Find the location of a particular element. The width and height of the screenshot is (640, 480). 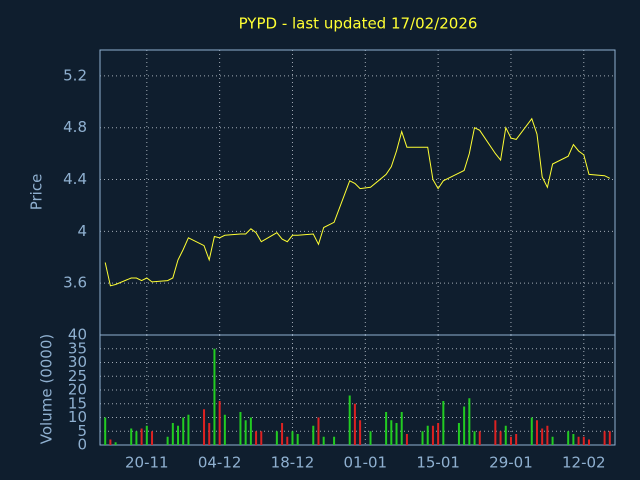

y-tick-label: 3.6 is located at coordinates (75, 283).